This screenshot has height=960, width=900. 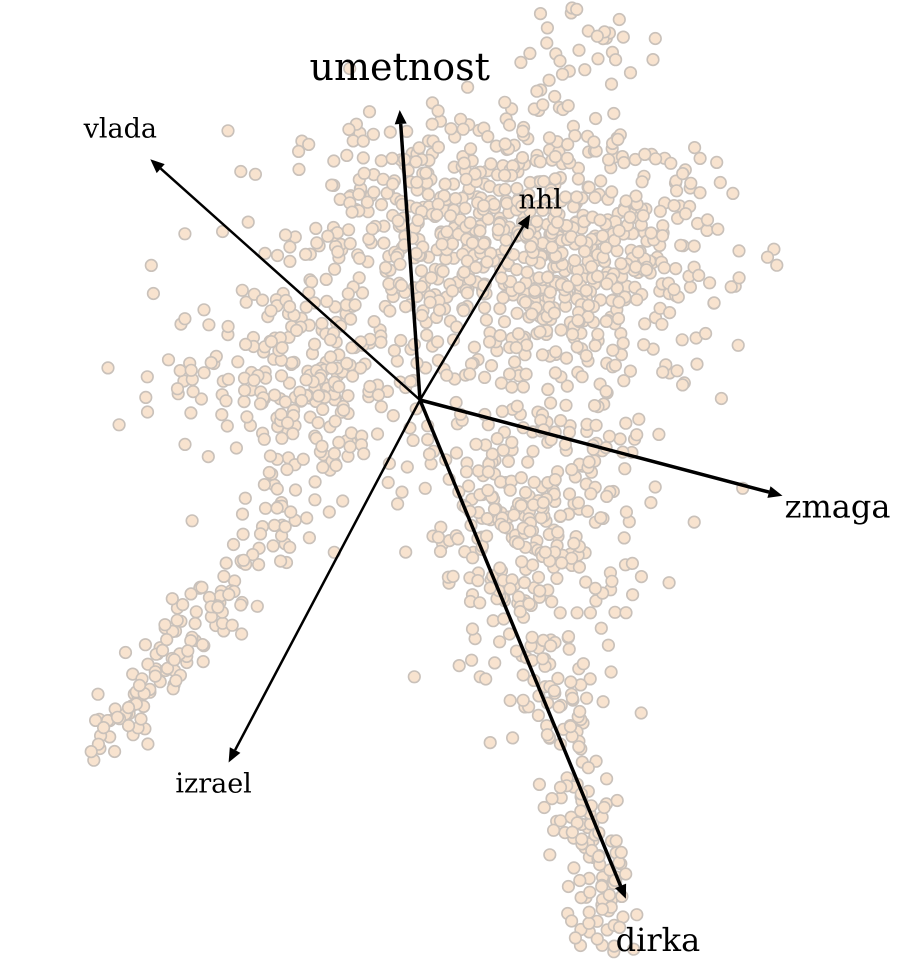 I want to click on vector-vlada-arrowhead, so click(x=157, y=166).